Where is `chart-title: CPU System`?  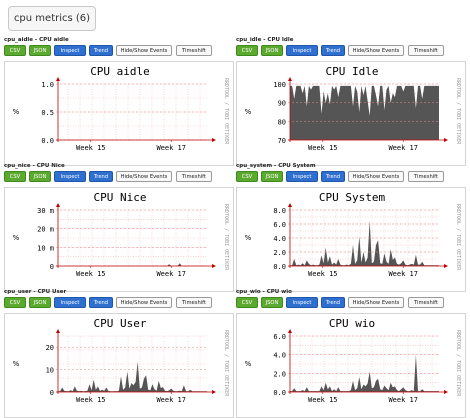 chart-title: CPU System is located at coordinates (352, 197).